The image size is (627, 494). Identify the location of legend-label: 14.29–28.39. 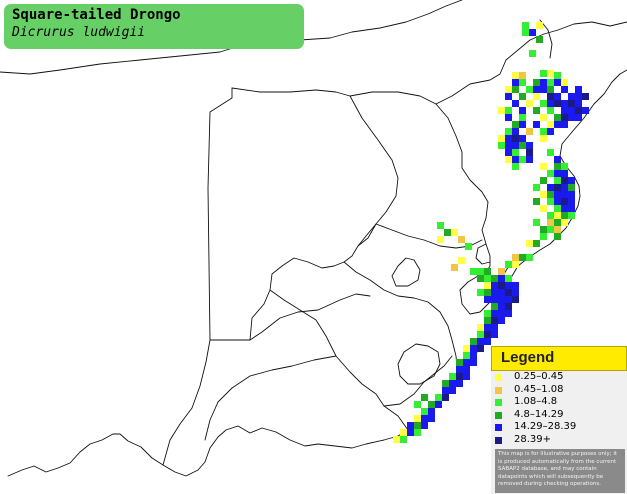
(545, 426).